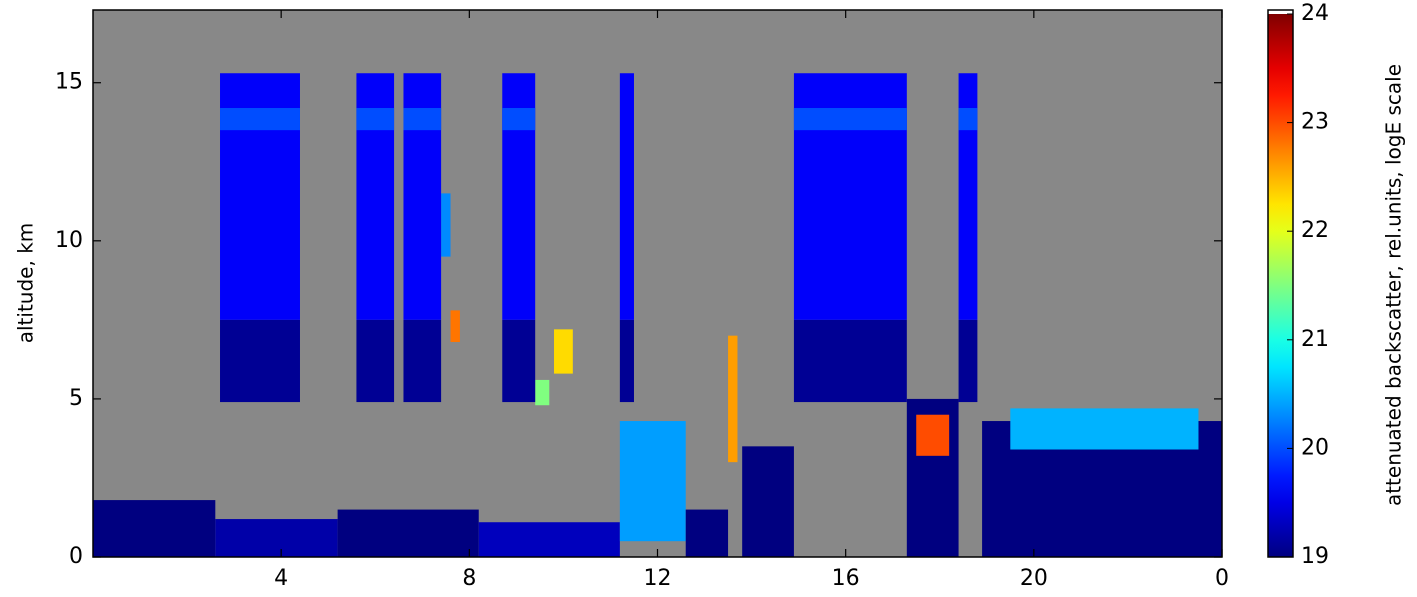 This screenshot has width=1417, height=597. I want to click on y-tick-label: 0, so click(76, 556).